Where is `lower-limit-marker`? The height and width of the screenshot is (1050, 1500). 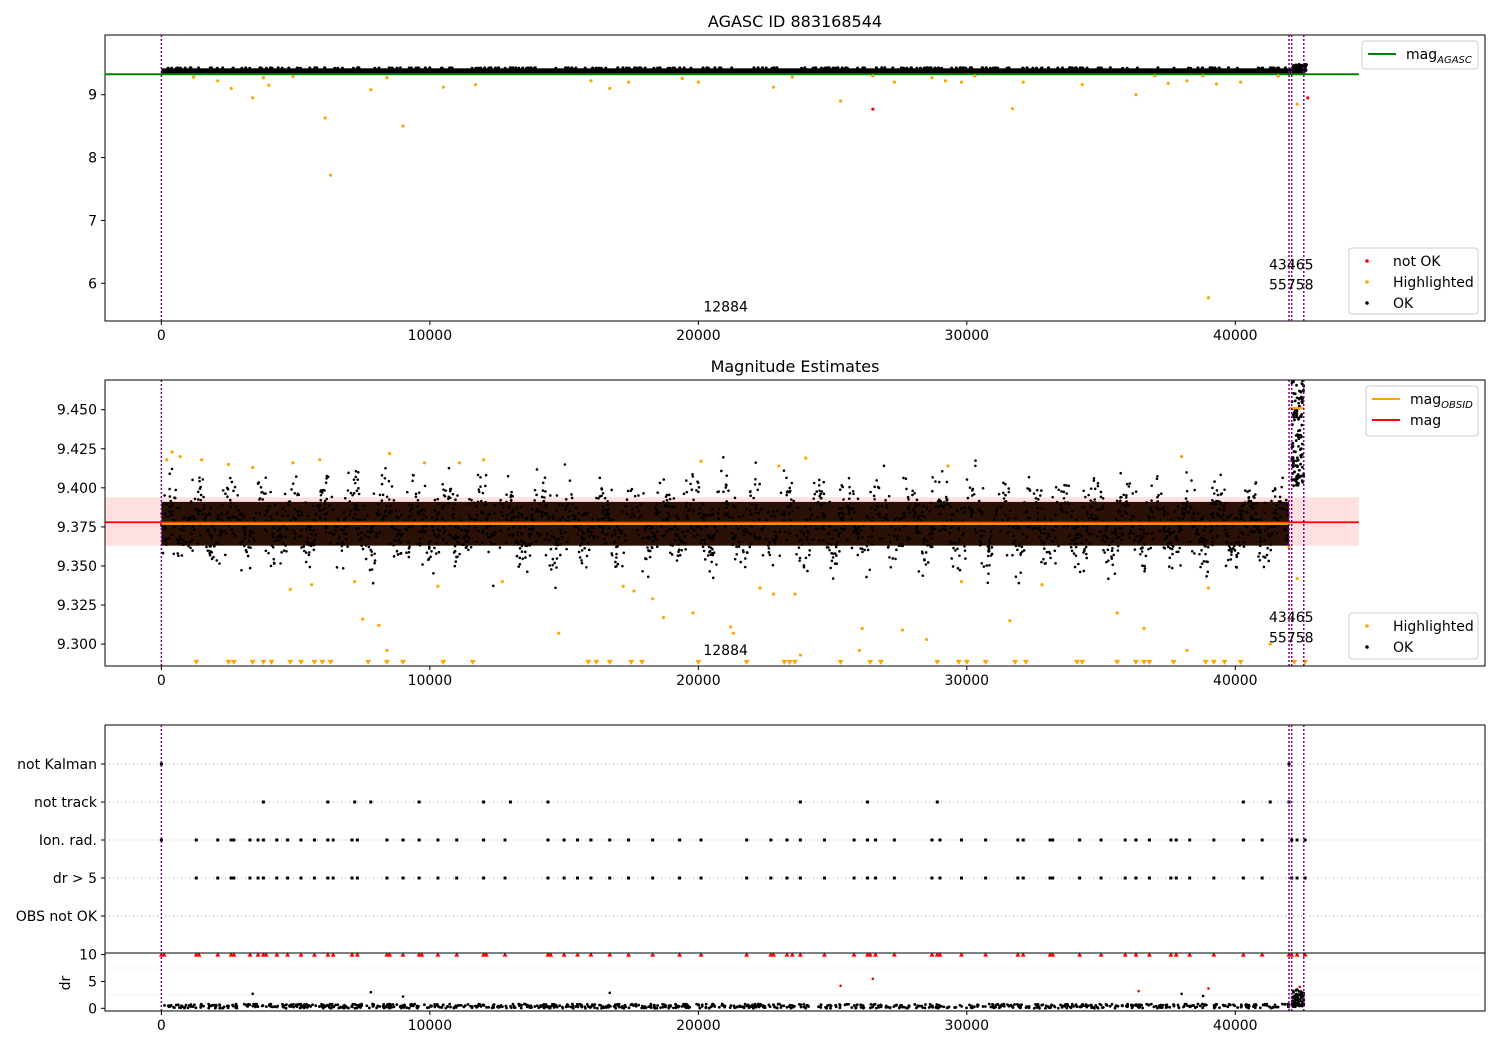
lower-limit-marker is located at coordinates (233, 662).